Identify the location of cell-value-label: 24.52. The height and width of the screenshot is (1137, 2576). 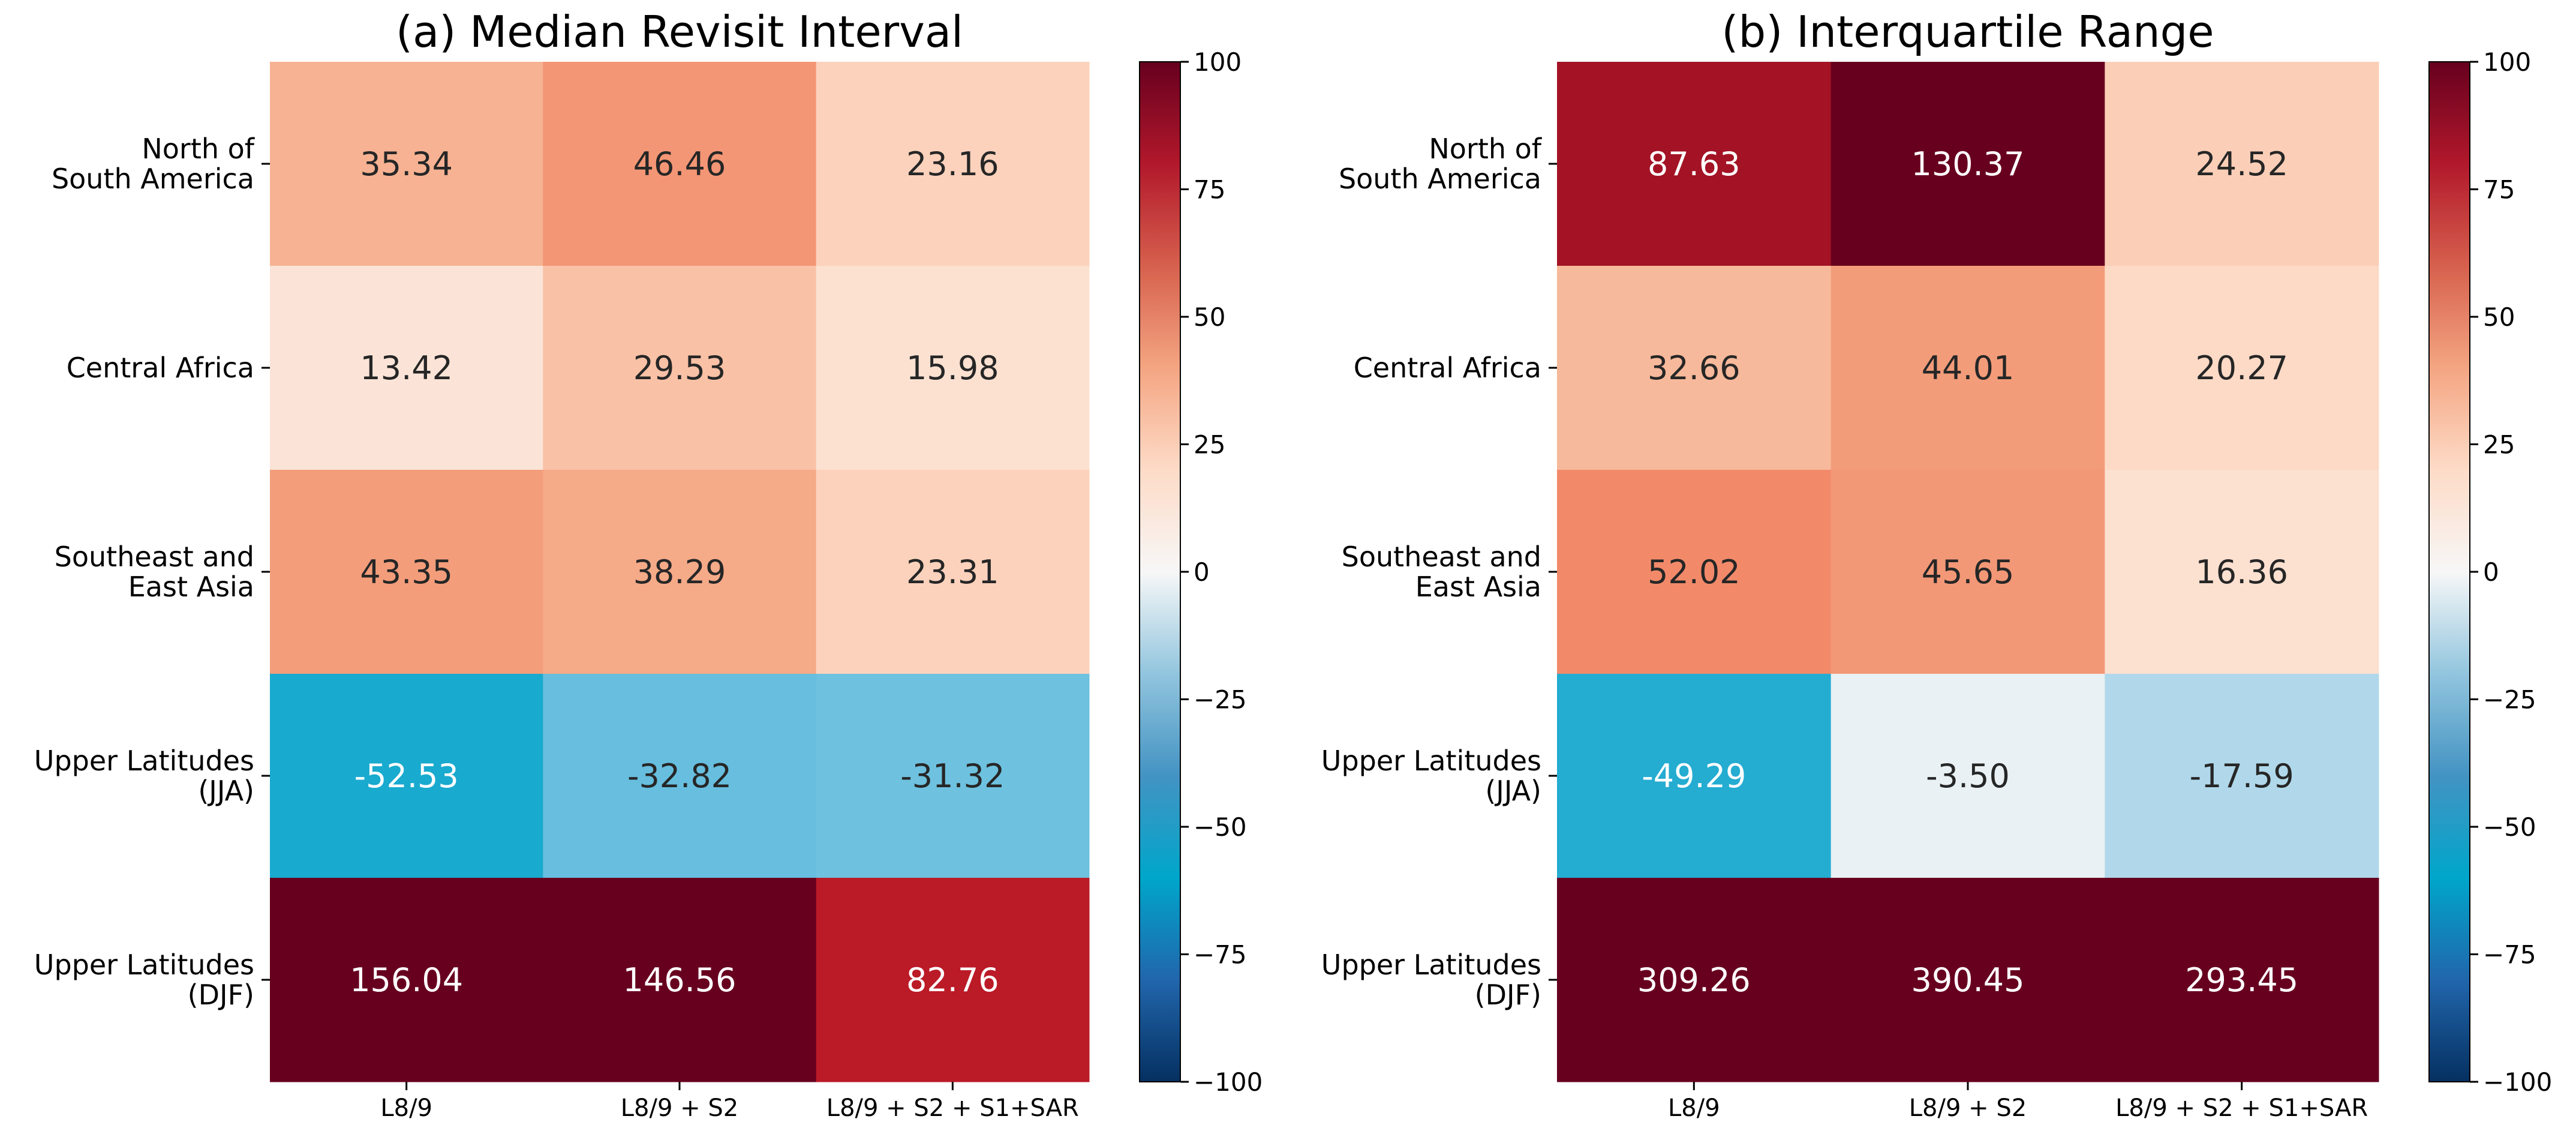
(2242, 164).